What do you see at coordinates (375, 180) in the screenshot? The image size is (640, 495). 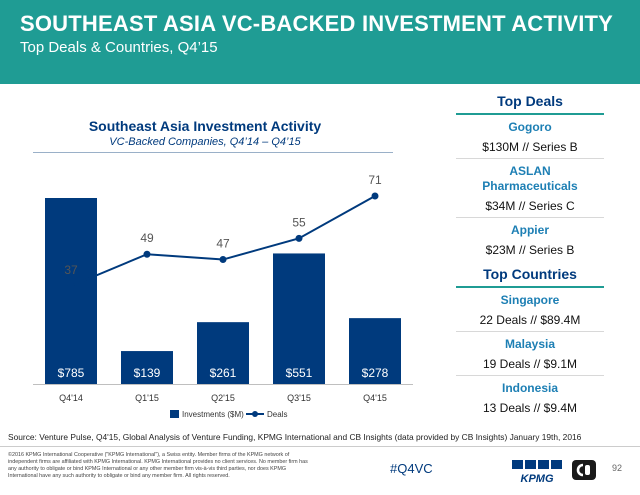 I see `deals-value-label: 71` at bounding box center [375, 180].